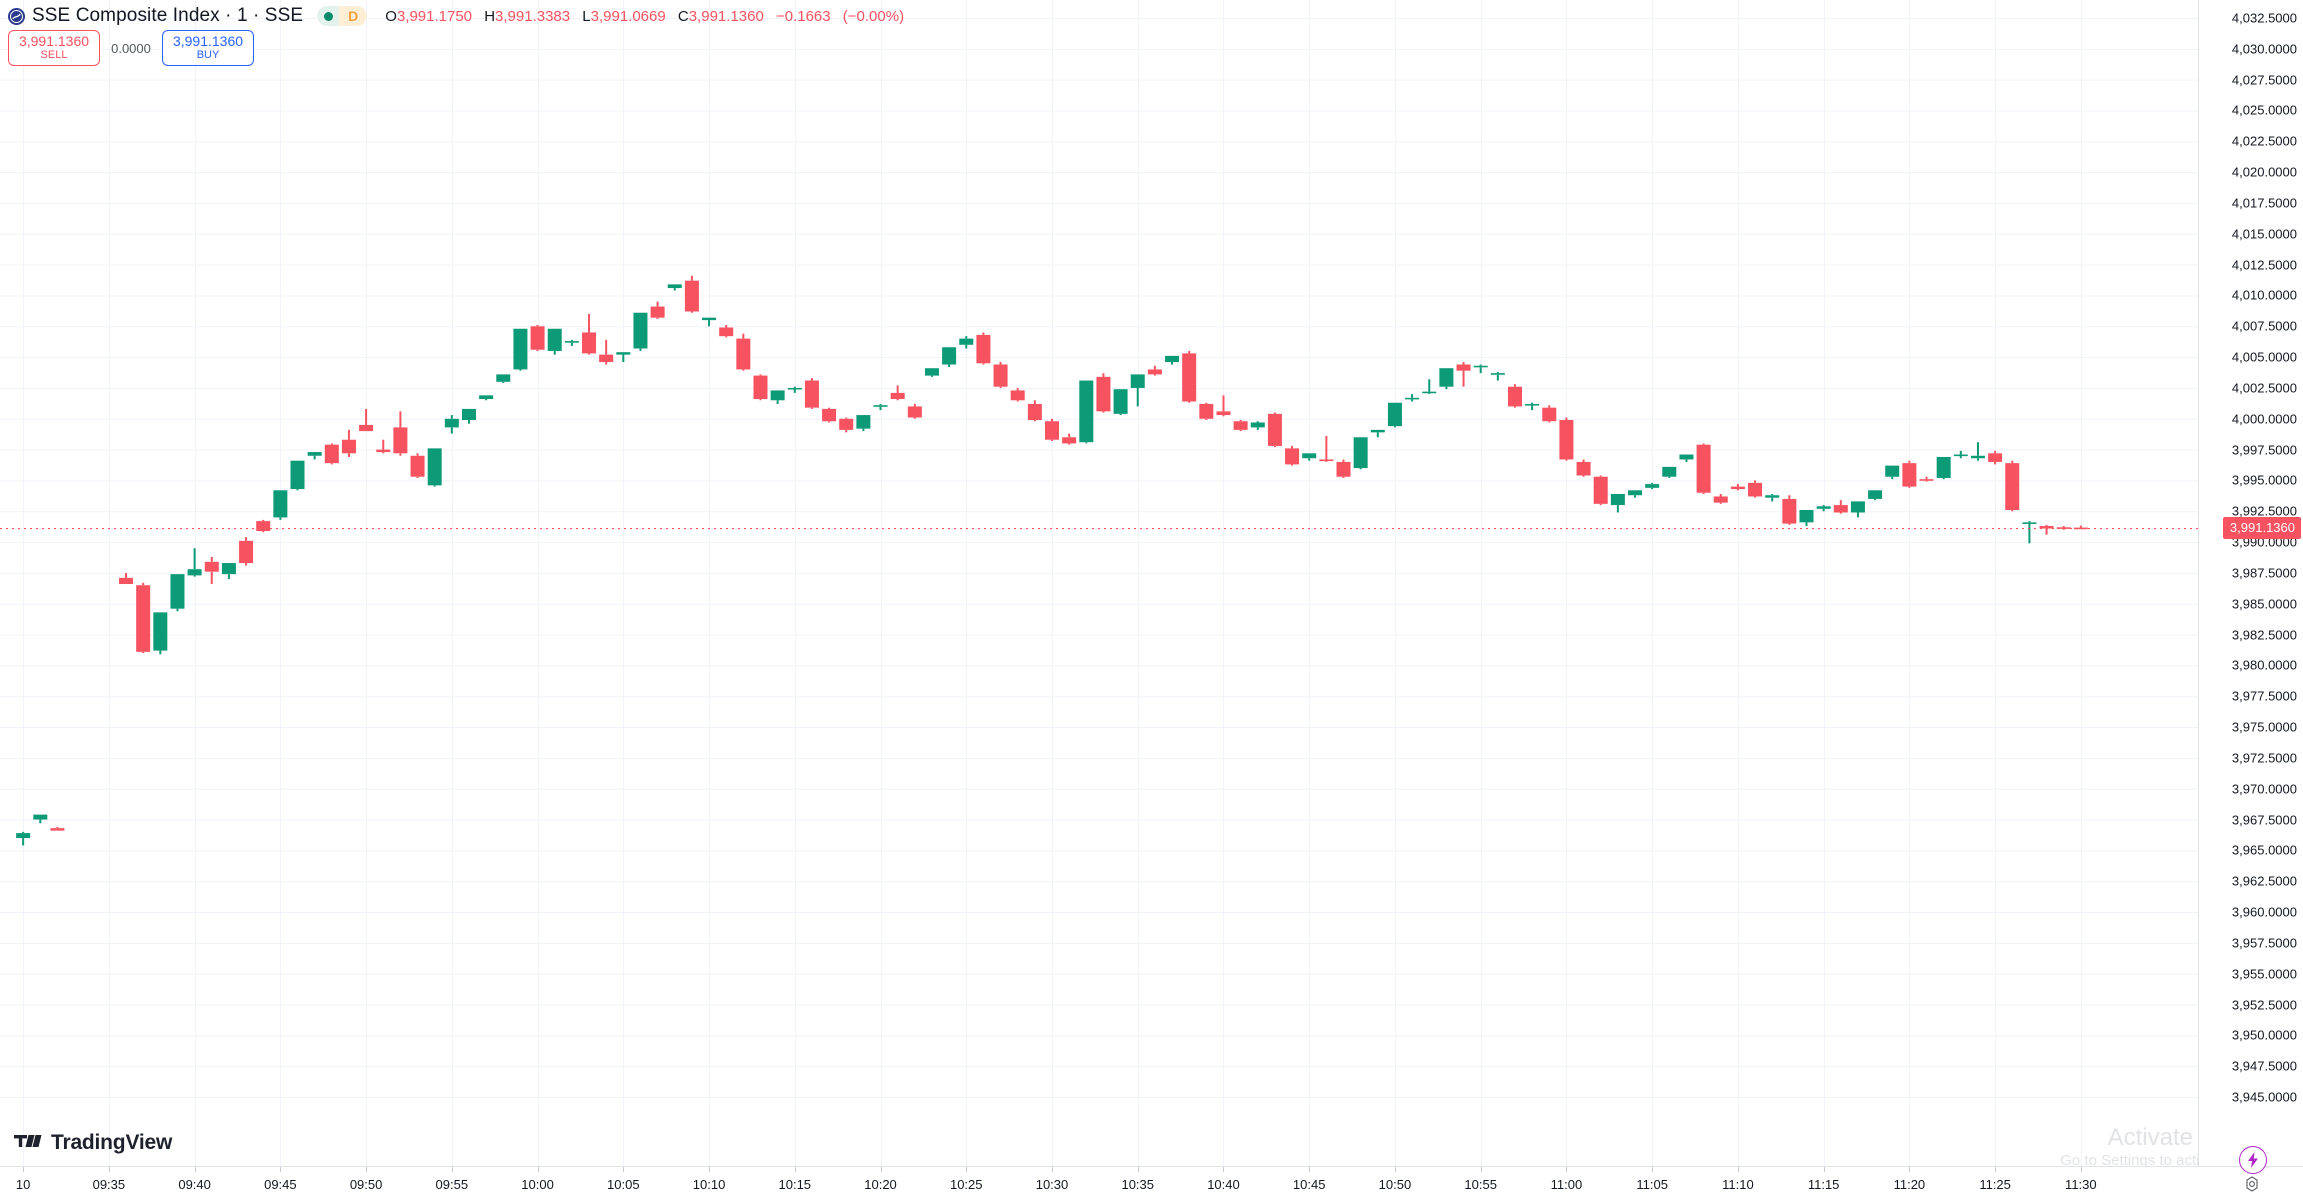 The image size is (2303, 1199). Describe the element at coordinates (966, 1184) in the screenshot. I see `time-tick-label: 10:25` at that location.